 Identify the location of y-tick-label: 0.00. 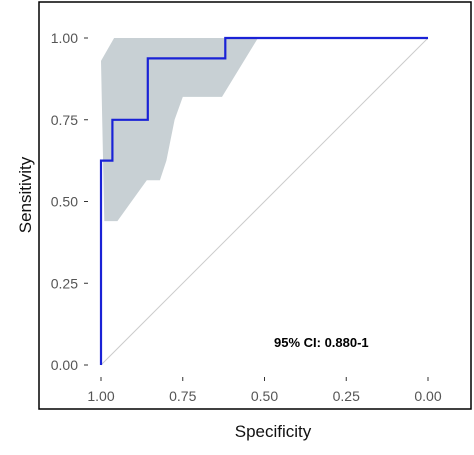
(64, 365).